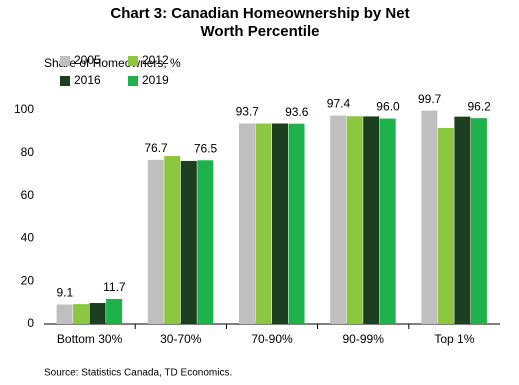 Image resolution: width=519 pixels, height=385 pixels. I want to click on data-label: 97.4, so click(339, 104).